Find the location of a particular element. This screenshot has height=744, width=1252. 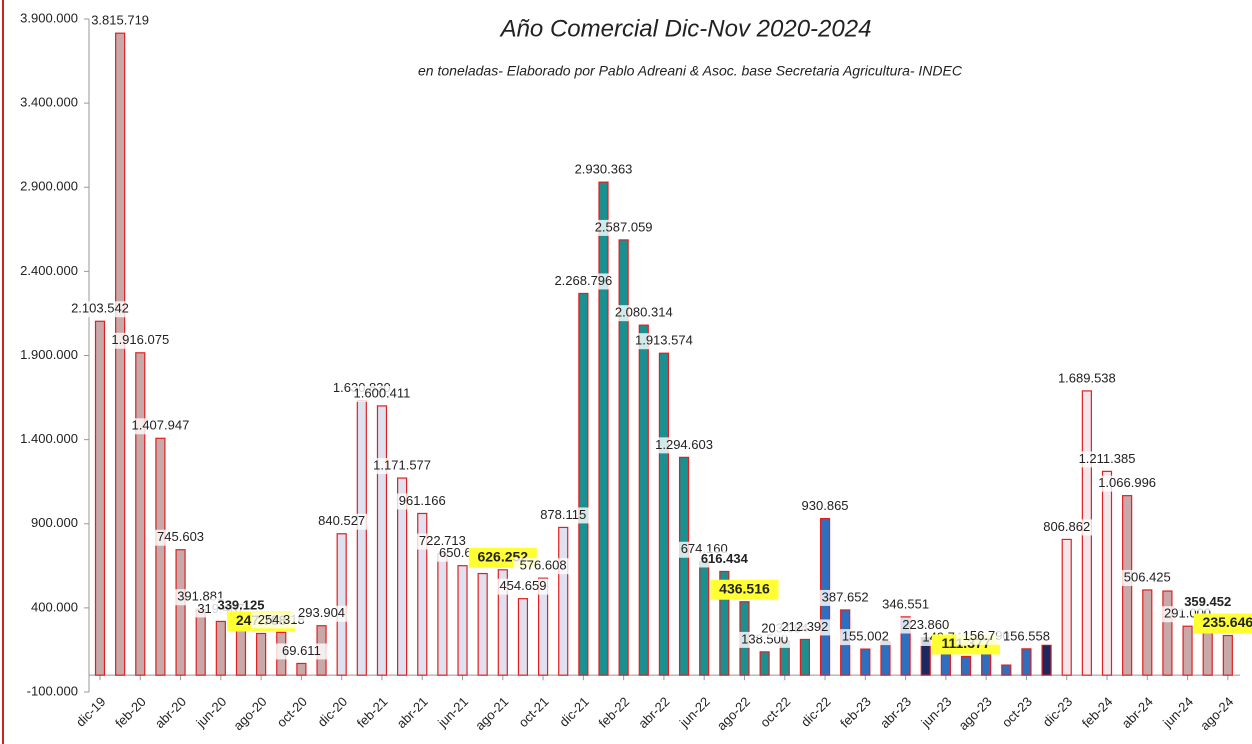

y-tick-label: 2.400.000 is located at coordinates (49, 270).